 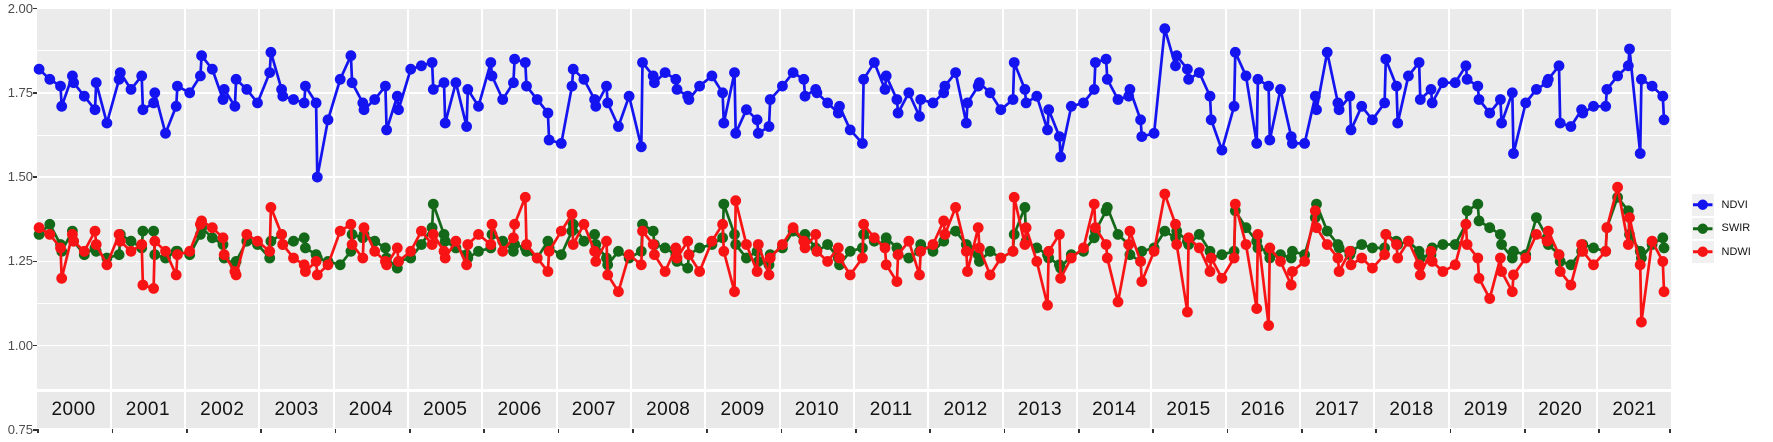 What do you see at coordinates (1337, 409) in the screenshot?
I see `year-label: 2017` at bounding box center [1337, 409].